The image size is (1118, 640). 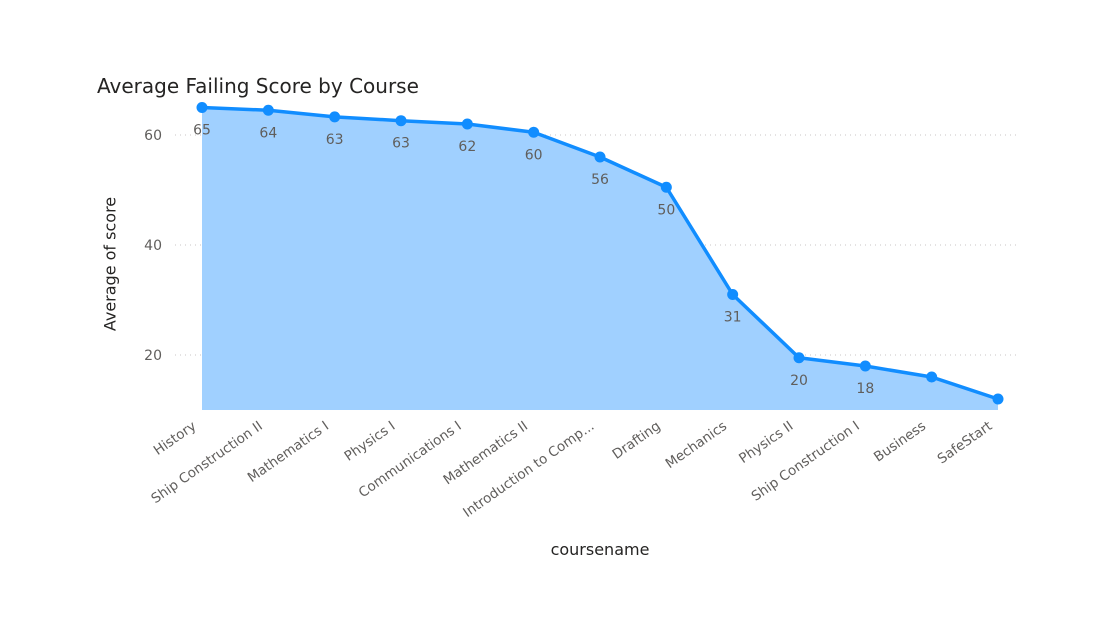 I want to click on x-tick-label: Mechanics, so click(x=696, y=445).